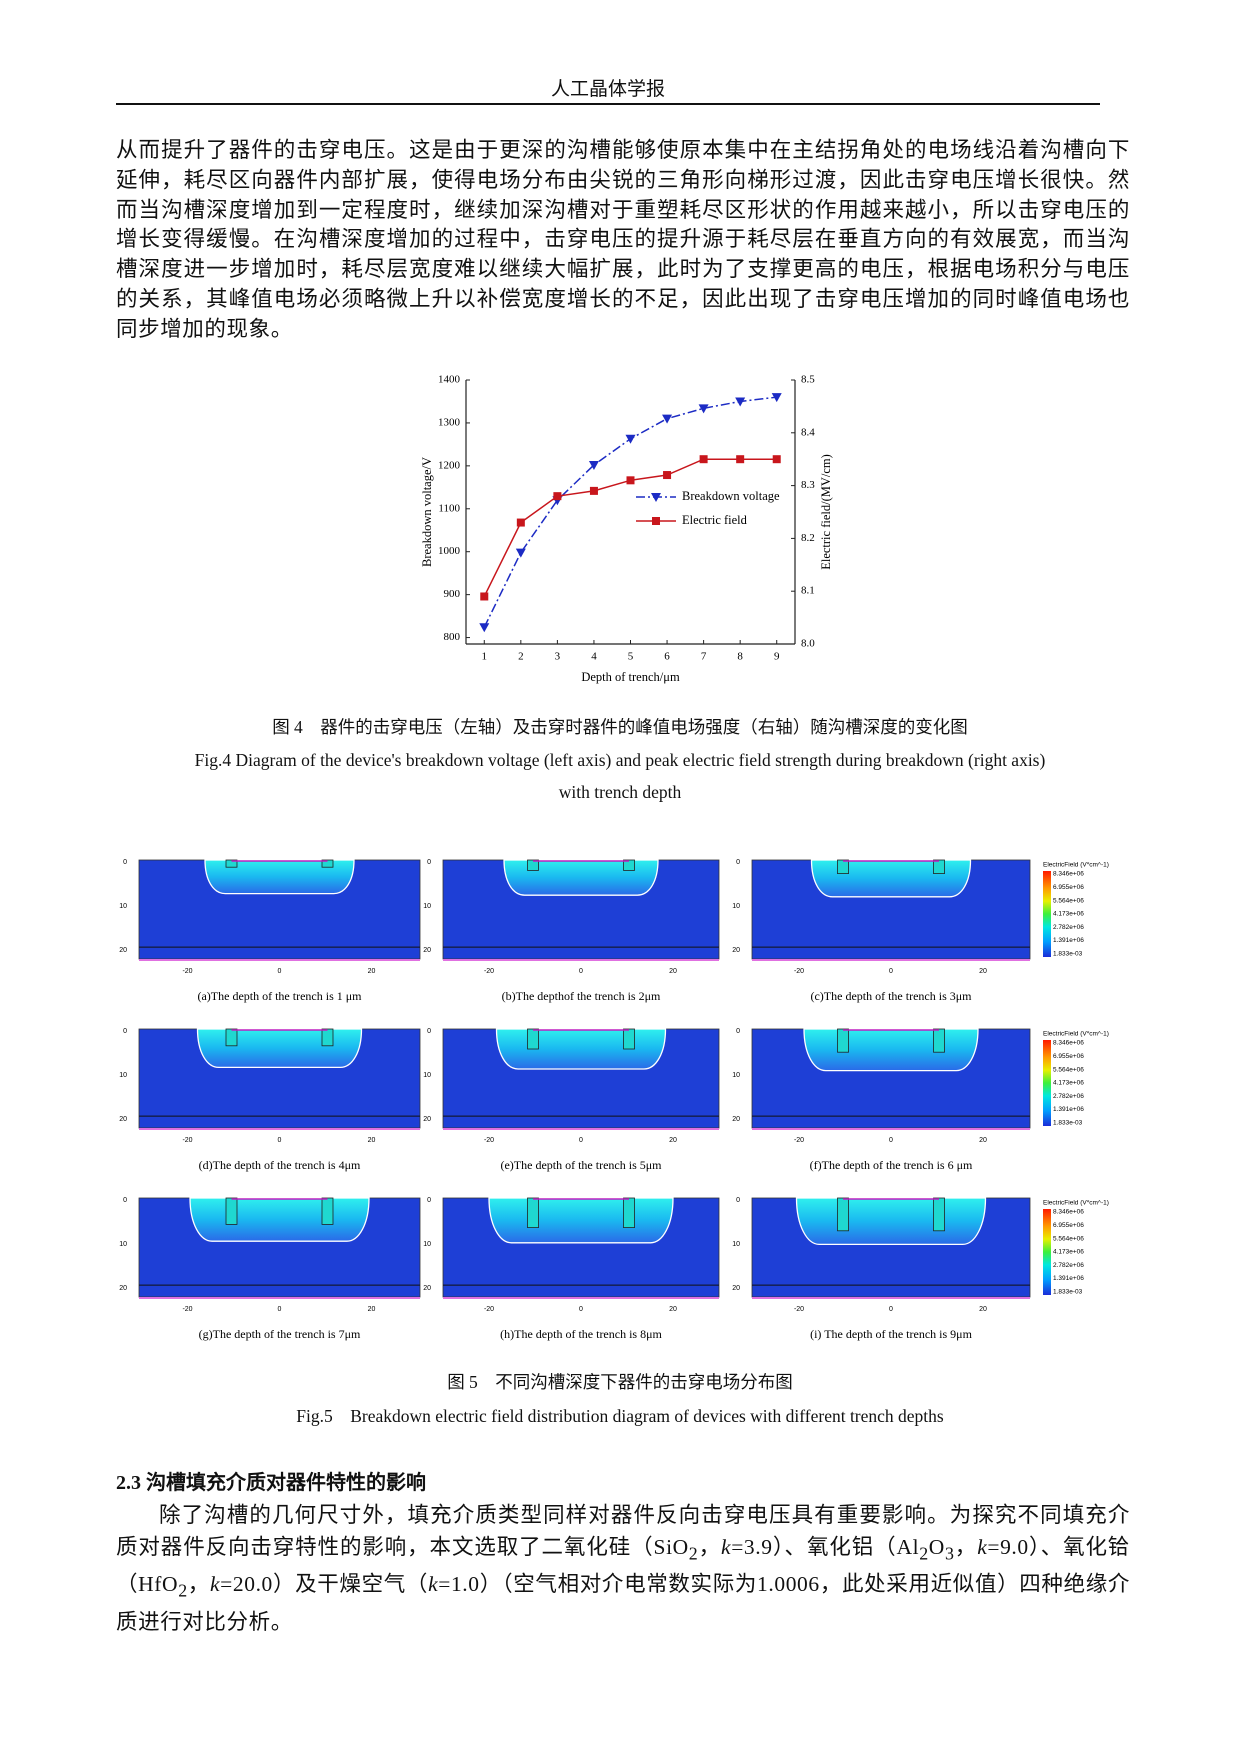 The width and height of the screenshot is (1241, 1754). What do you see at coordinates (594, 657) in the screenshot?
I see `x-tick-label: 4` at bounding box center [594, 657].